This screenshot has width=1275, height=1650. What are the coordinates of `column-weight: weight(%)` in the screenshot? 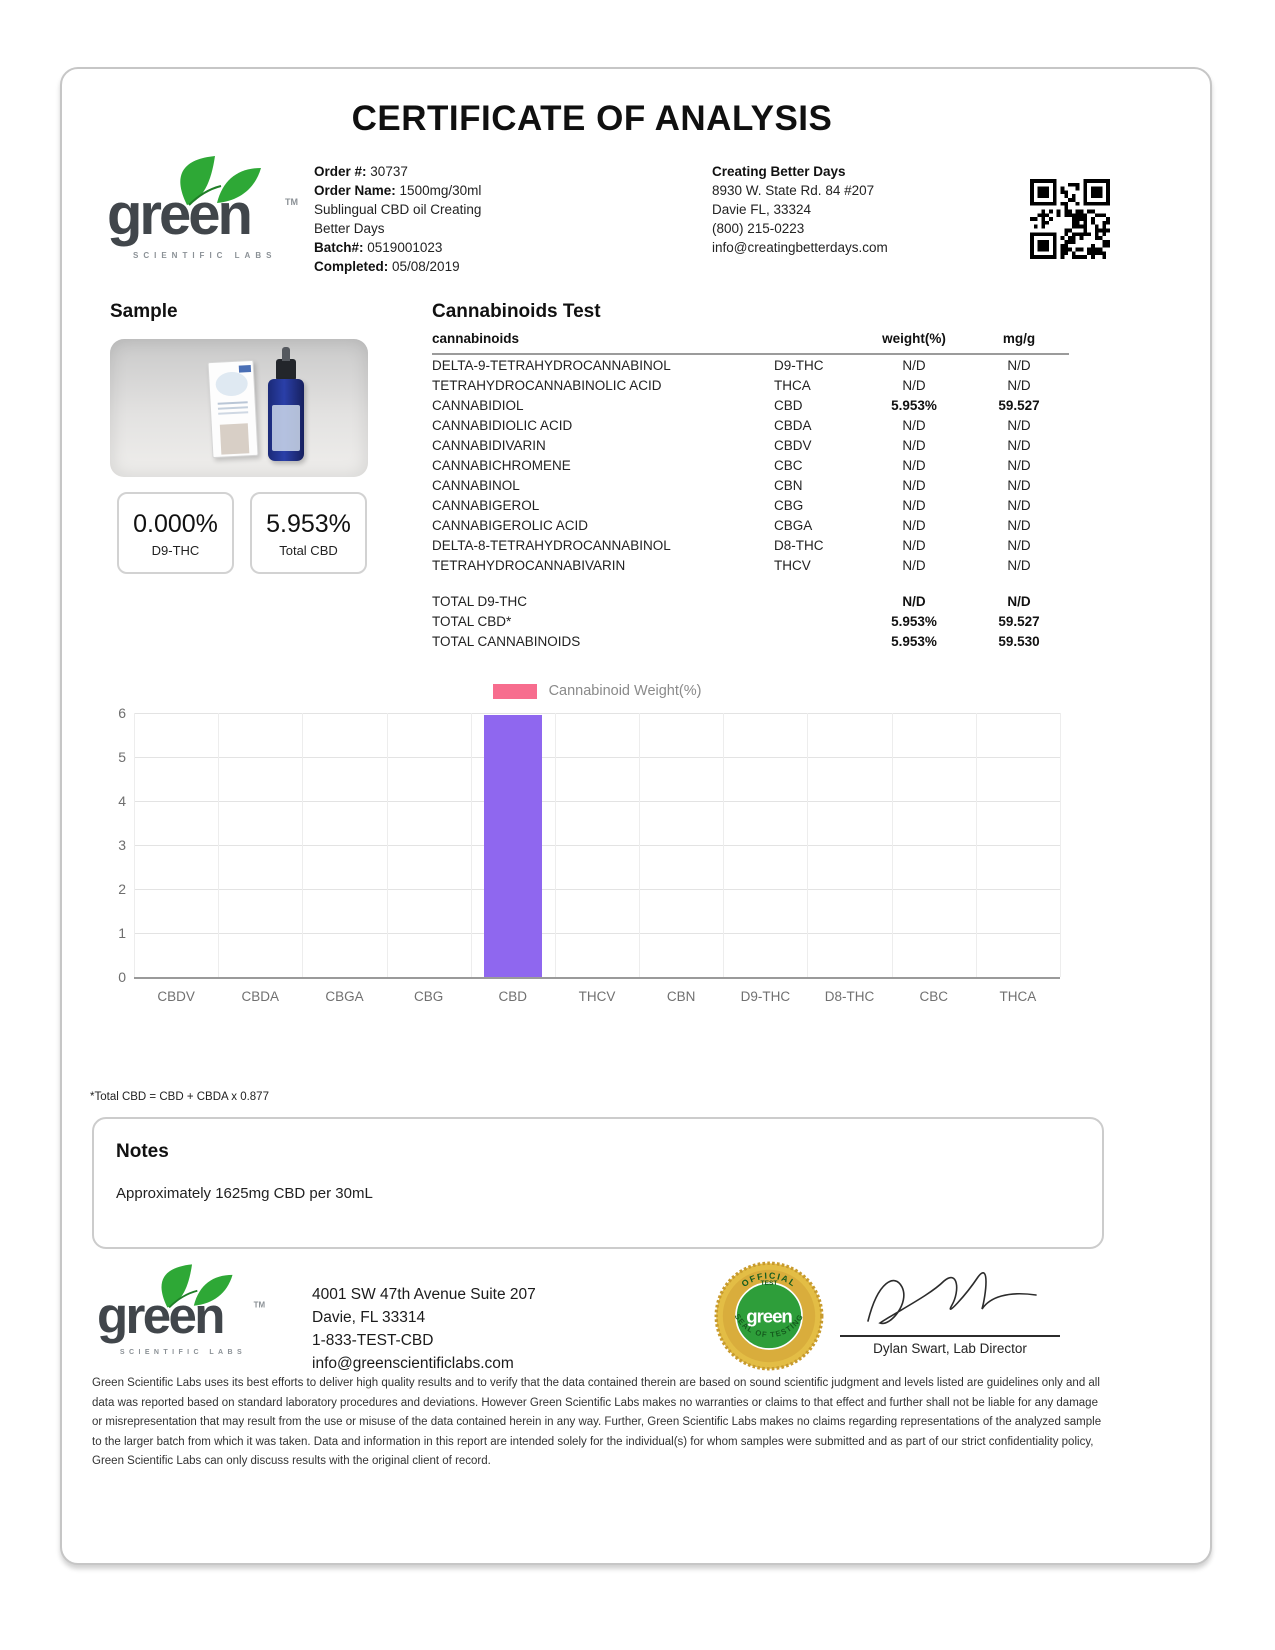 It's located at (914, 338).